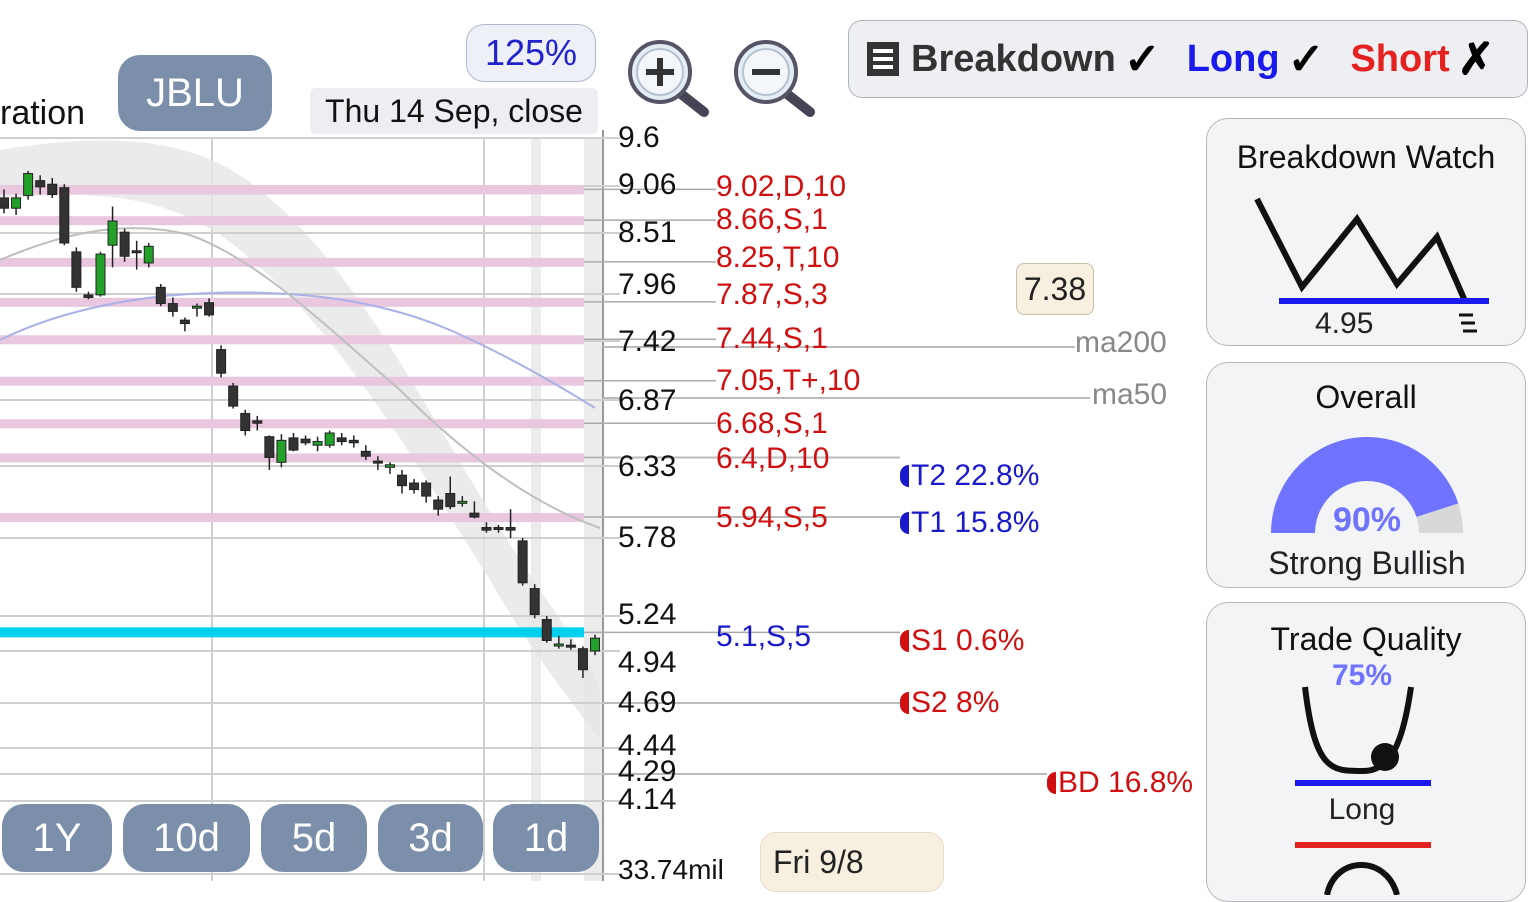 This screenshot has width=1532, height=902. I want to click on y-tick-label: 7.96, so click(647, 284).